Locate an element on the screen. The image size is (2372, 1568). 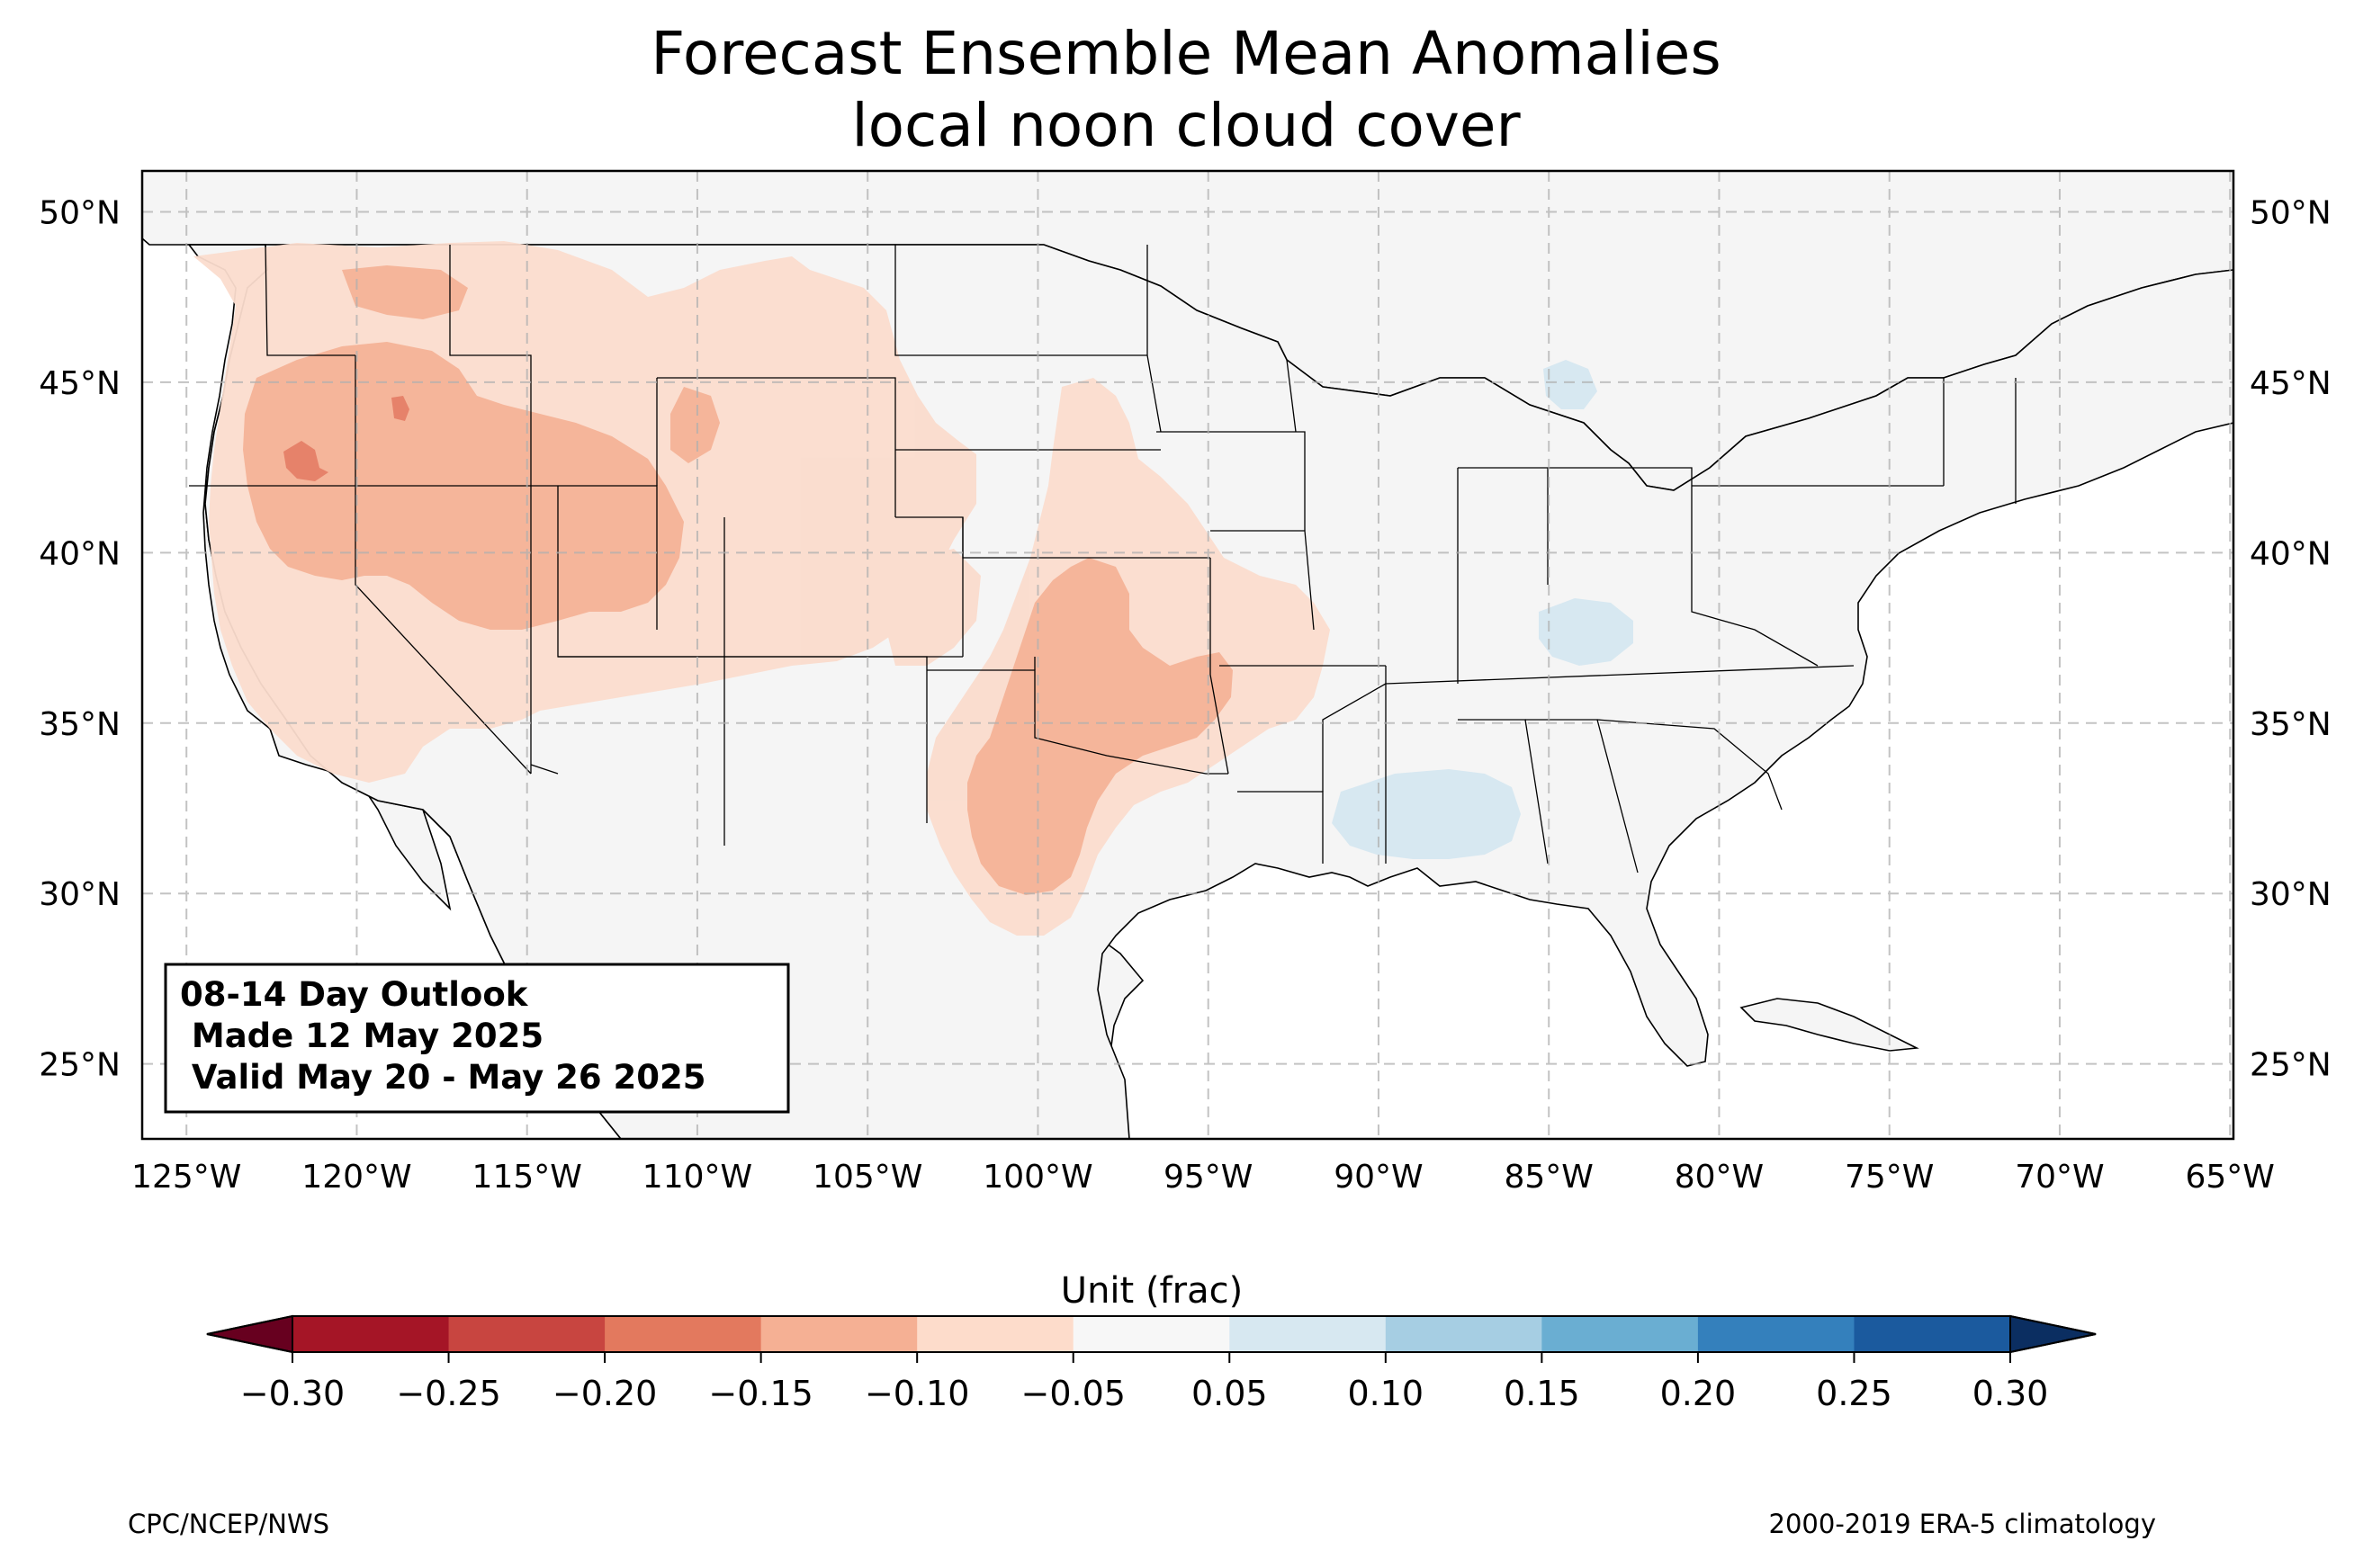
colorbar is located at coordinates (1151, 1338).